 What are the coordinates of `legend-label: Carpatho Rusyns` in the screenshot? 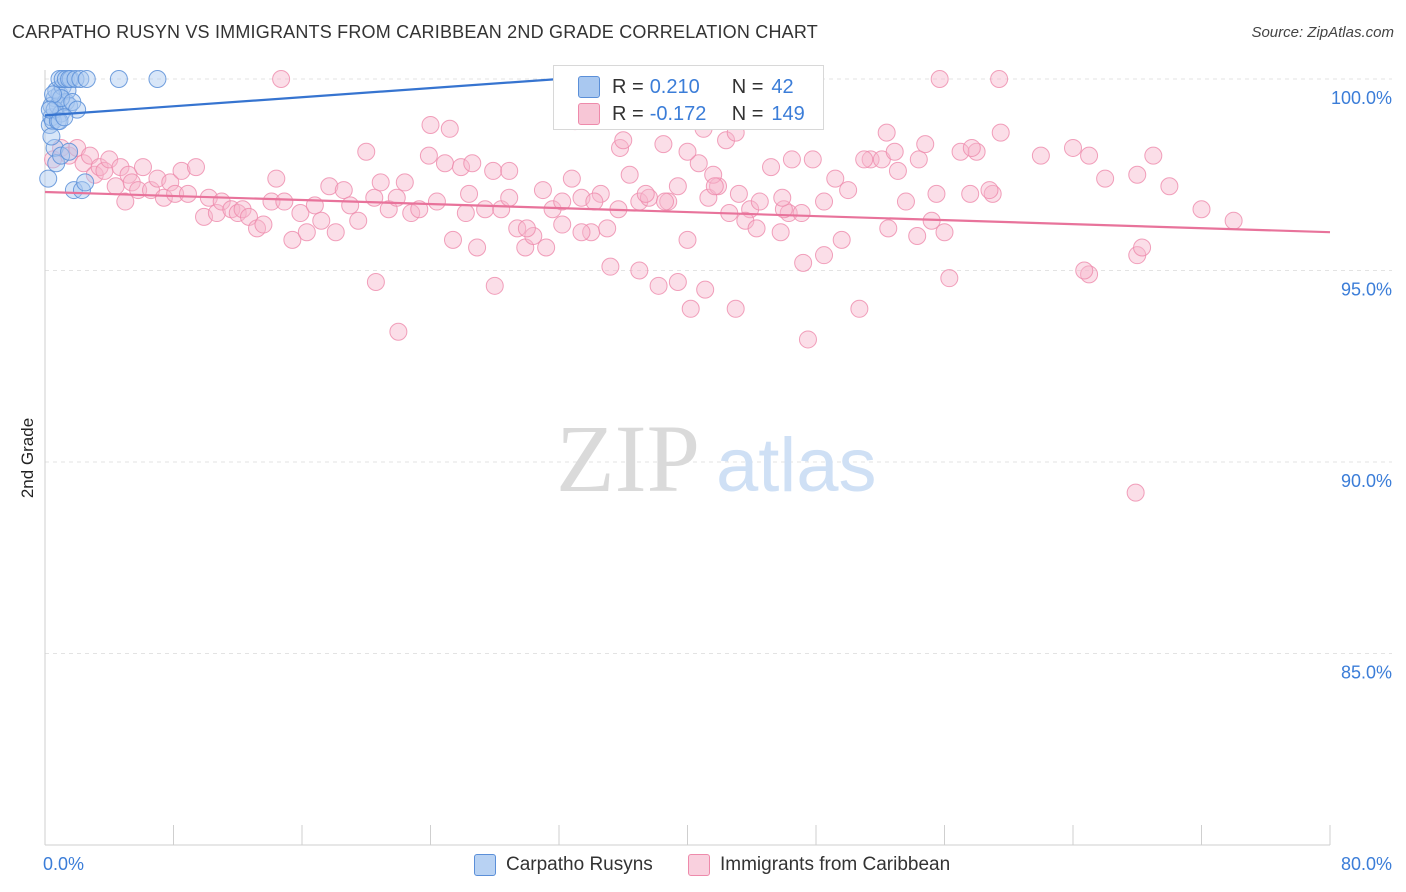 It's located at (579, 864).